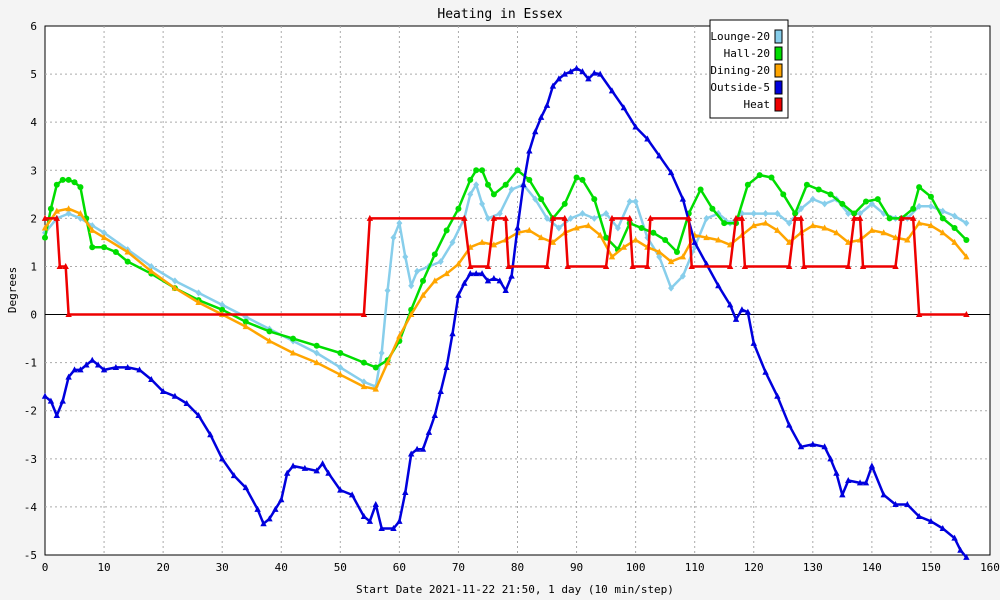  What do you see at coordinates (757, 104) in the screenshot?
I see `legend-label: Heat` at bounding box center [757, 104].